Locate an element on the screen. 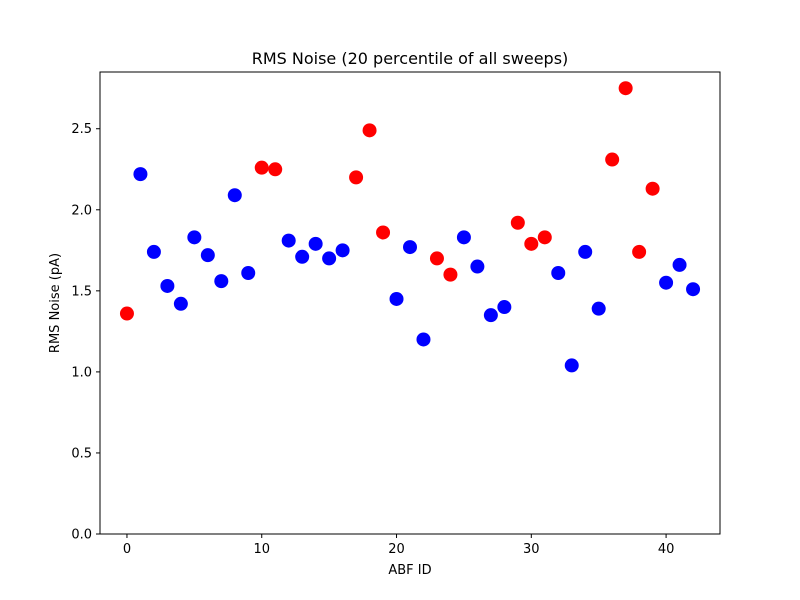 The width and height of the screenshot is (800, 600). y-tick-label: 0.0 is located at coordinates (81, 535).